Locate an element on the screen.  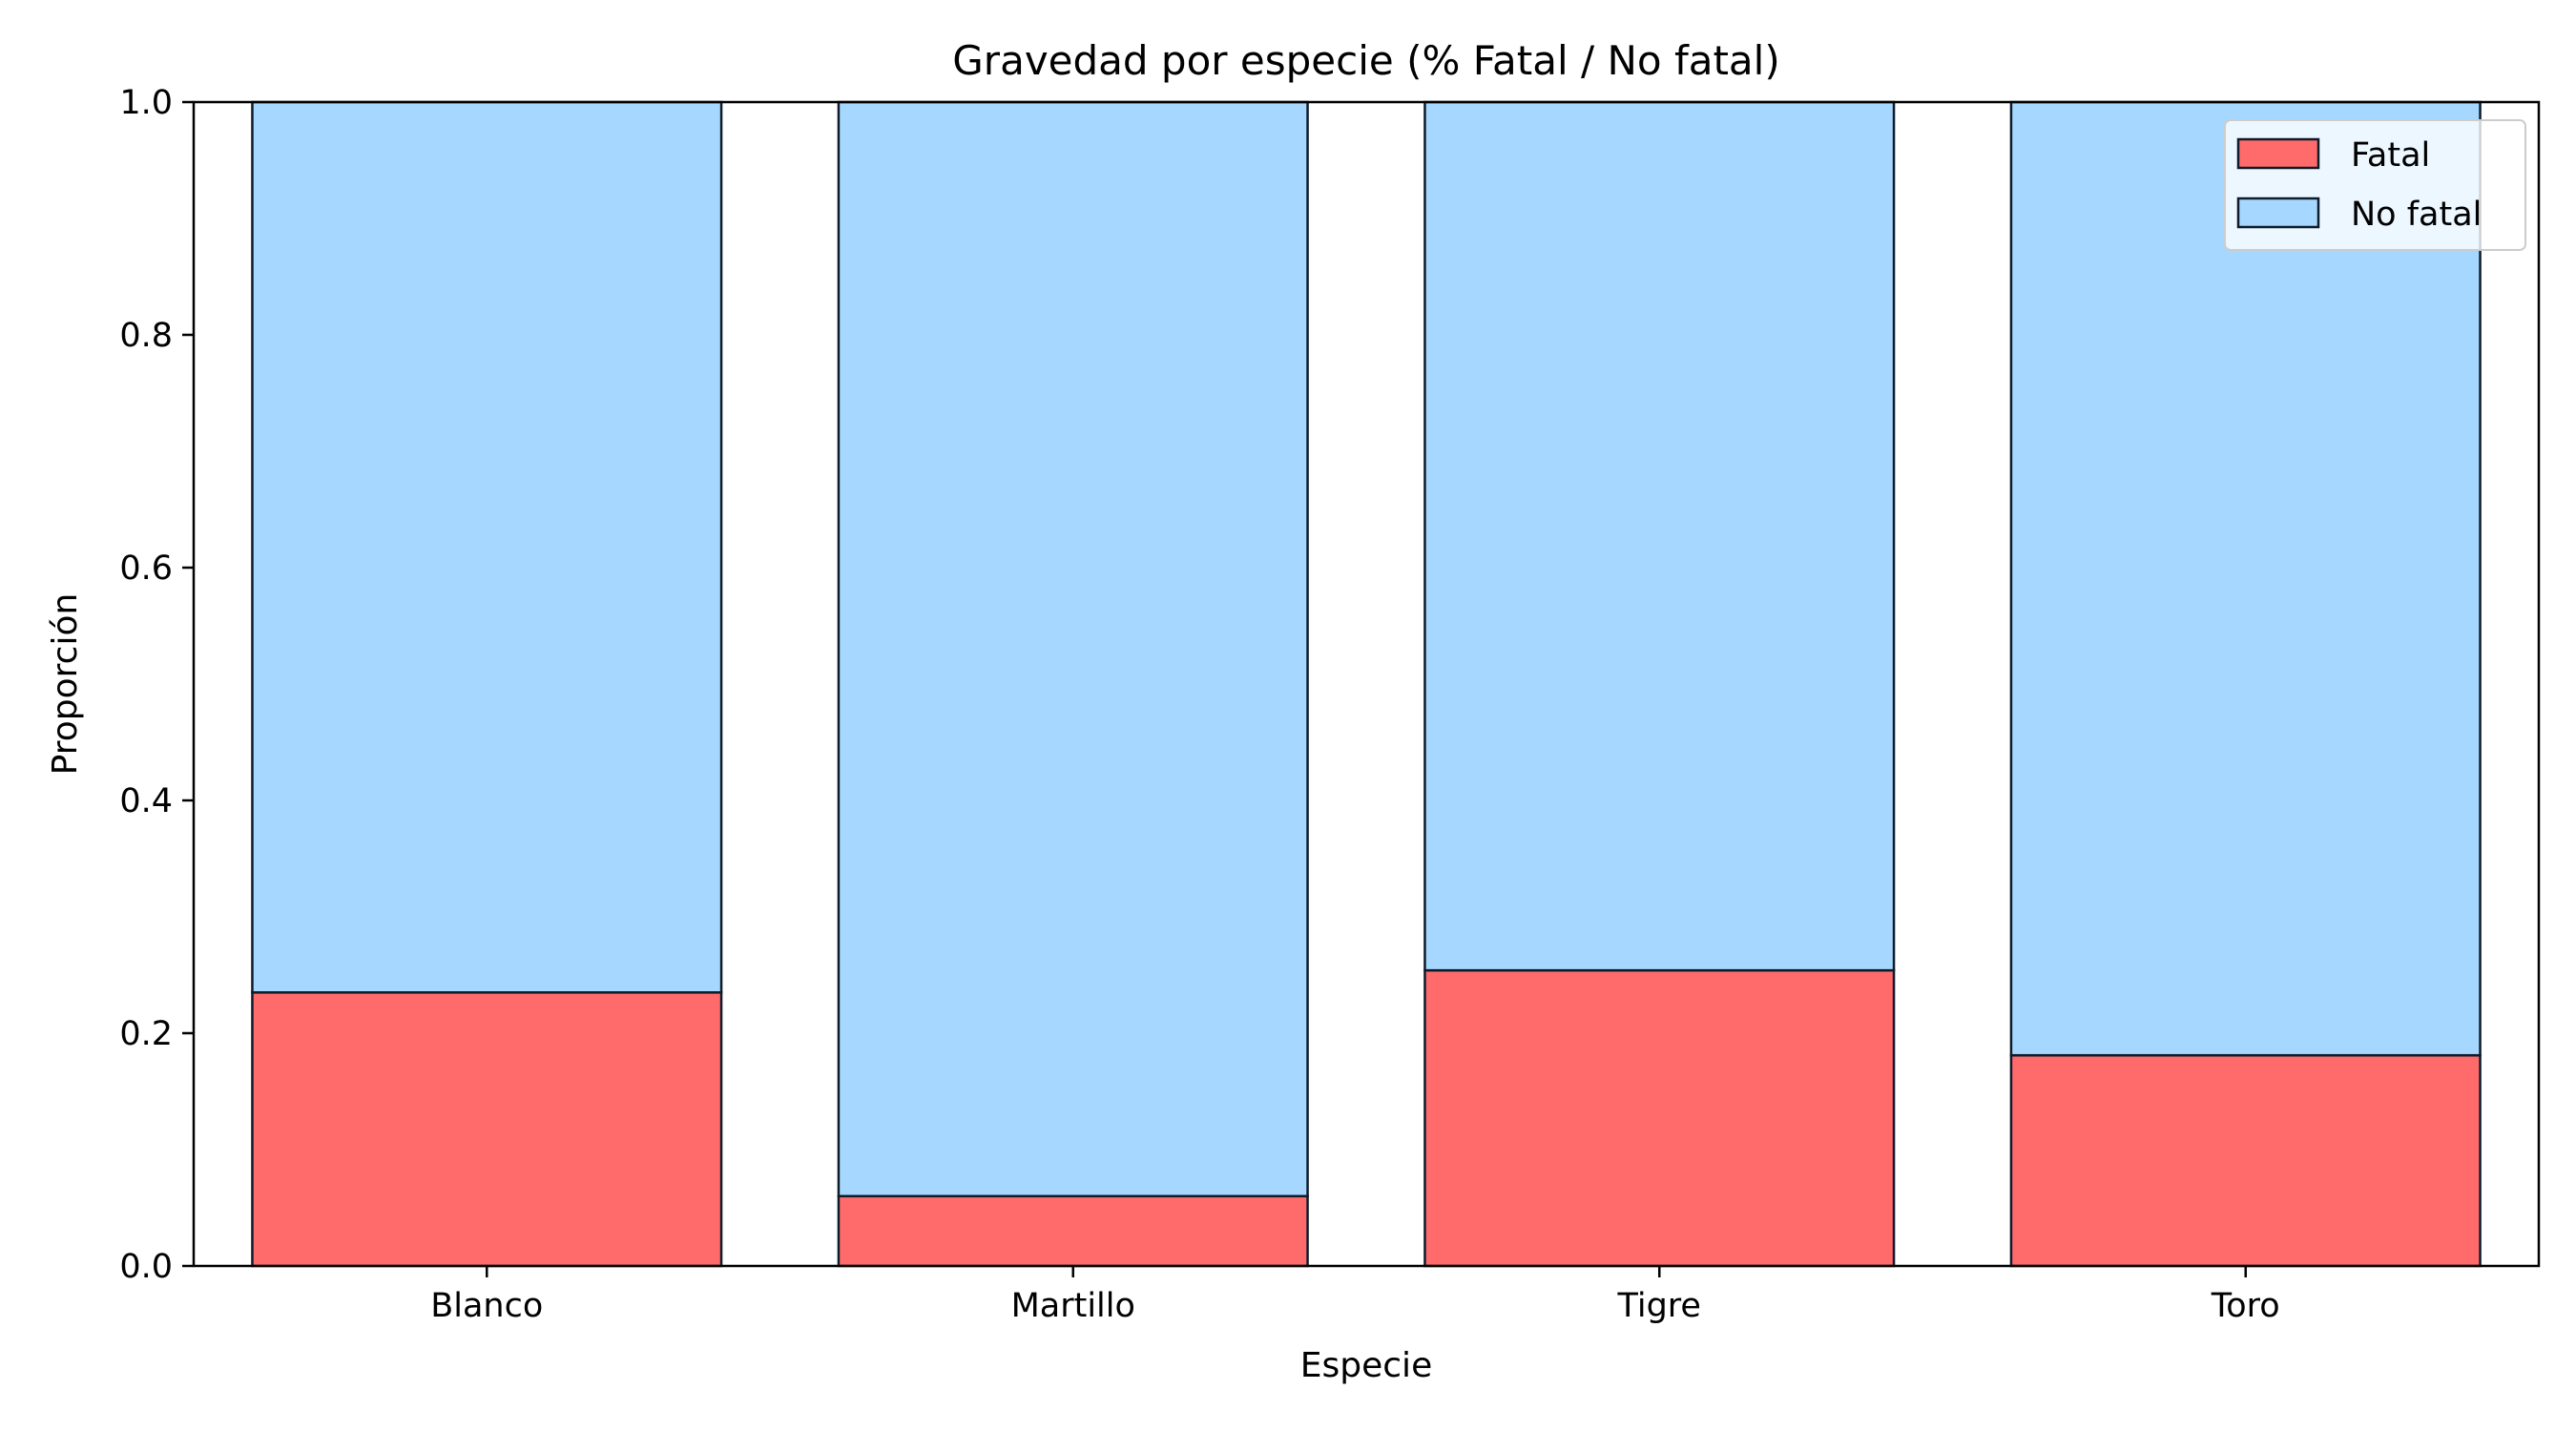
bar-fatal-blanco is located at coordinates (487, 1129).